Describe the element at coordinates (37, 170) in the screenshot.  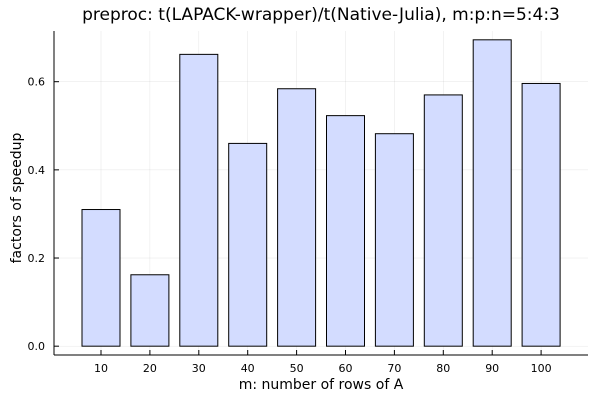
I see `y-tick-label: 0.4` at that location.